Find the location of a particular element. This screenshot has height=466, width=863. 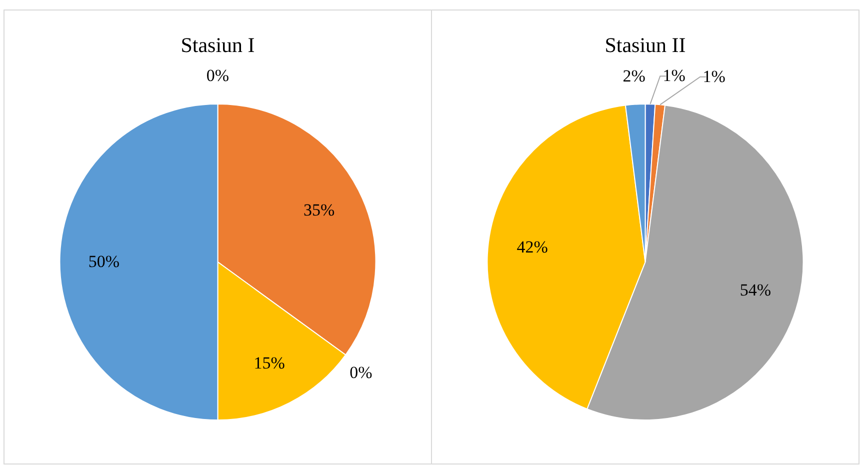

data-label: 2% is located at coordinates (634, 76).